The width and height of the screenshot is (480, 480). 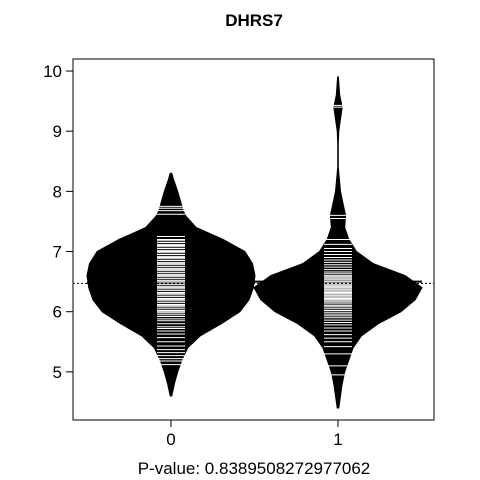 What do you see at coordinates (58, 222) in the screenshot?
I see `y-axis: 5 6 7 8 9 10` at bounding box center [58, 222].